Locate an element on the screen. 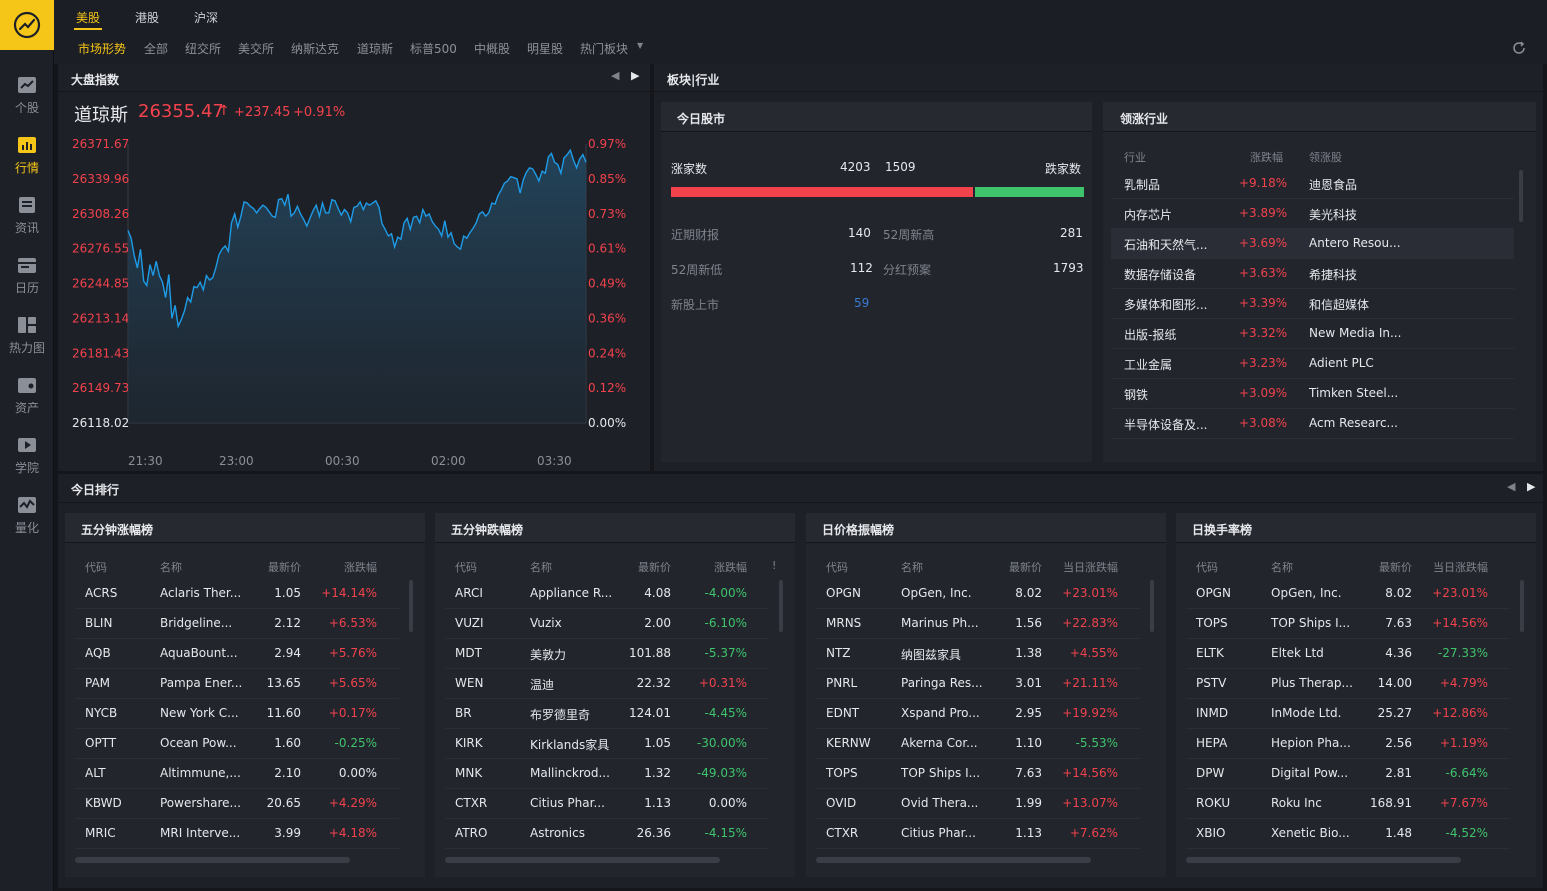 The width and height of the screenshot is (1547, 891). subtab-nasdaq: 纳斯达克 is located at coordinates (315, 49).